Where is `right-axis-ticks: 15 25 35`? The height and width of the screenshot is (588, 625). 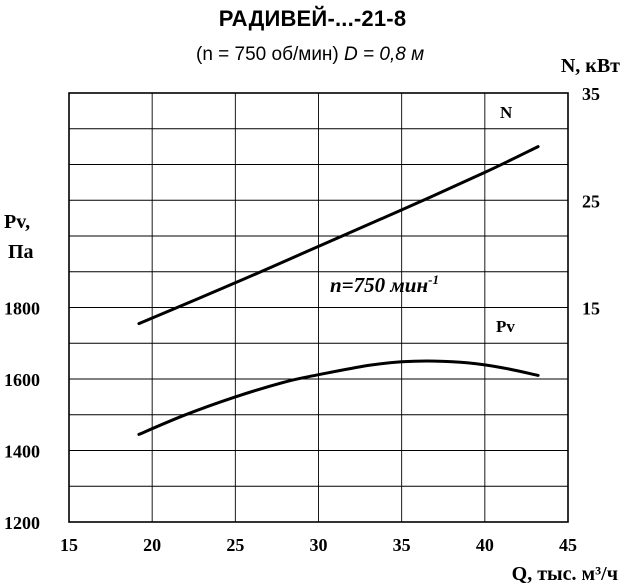
right-axis-ticks: 15 25 35 is located at coordinates (591, 201).